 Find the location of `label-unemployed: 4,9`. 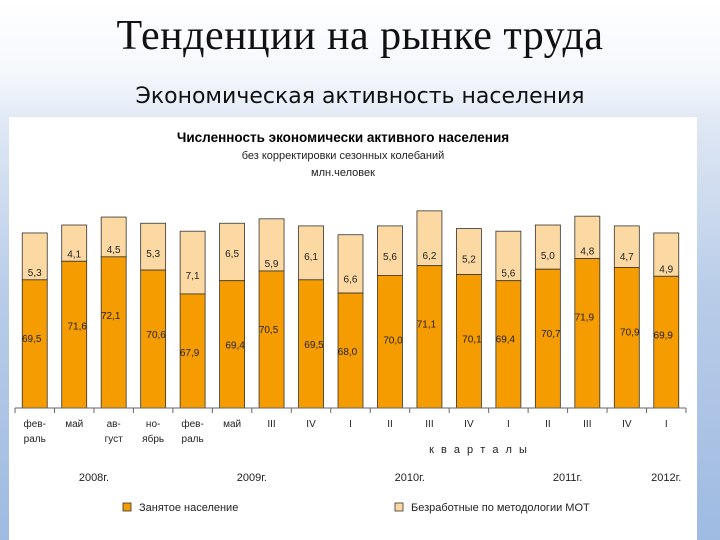

label-unemployed: 4,9 is located at coordinates (666, 269).